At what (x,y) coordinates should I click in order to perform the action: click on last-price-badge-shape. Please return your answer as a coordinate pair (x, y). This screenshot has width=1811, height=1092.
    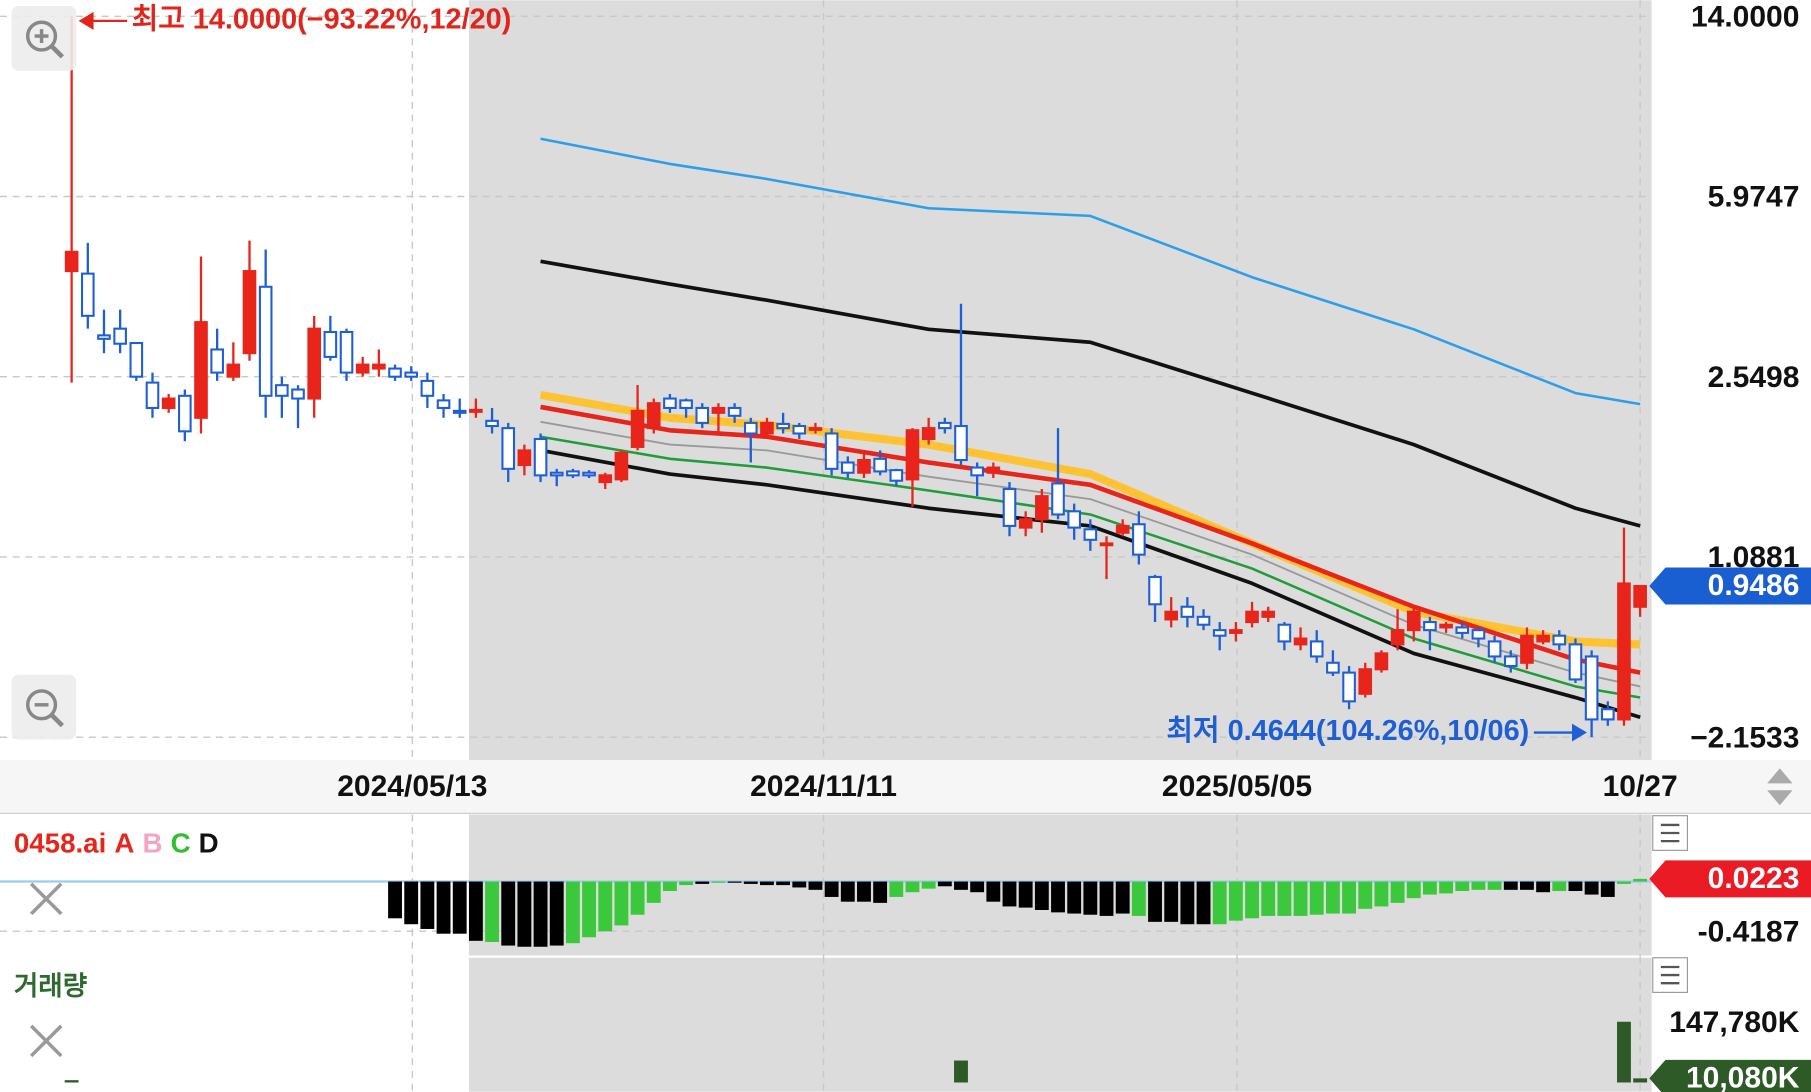
    Looking at the image, I should click on (1730, 586).